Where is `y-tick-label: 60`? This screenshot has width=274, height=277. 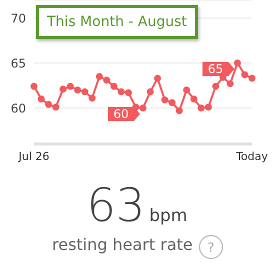
y-tick-label: 60 is located at coordinates (18, 108).